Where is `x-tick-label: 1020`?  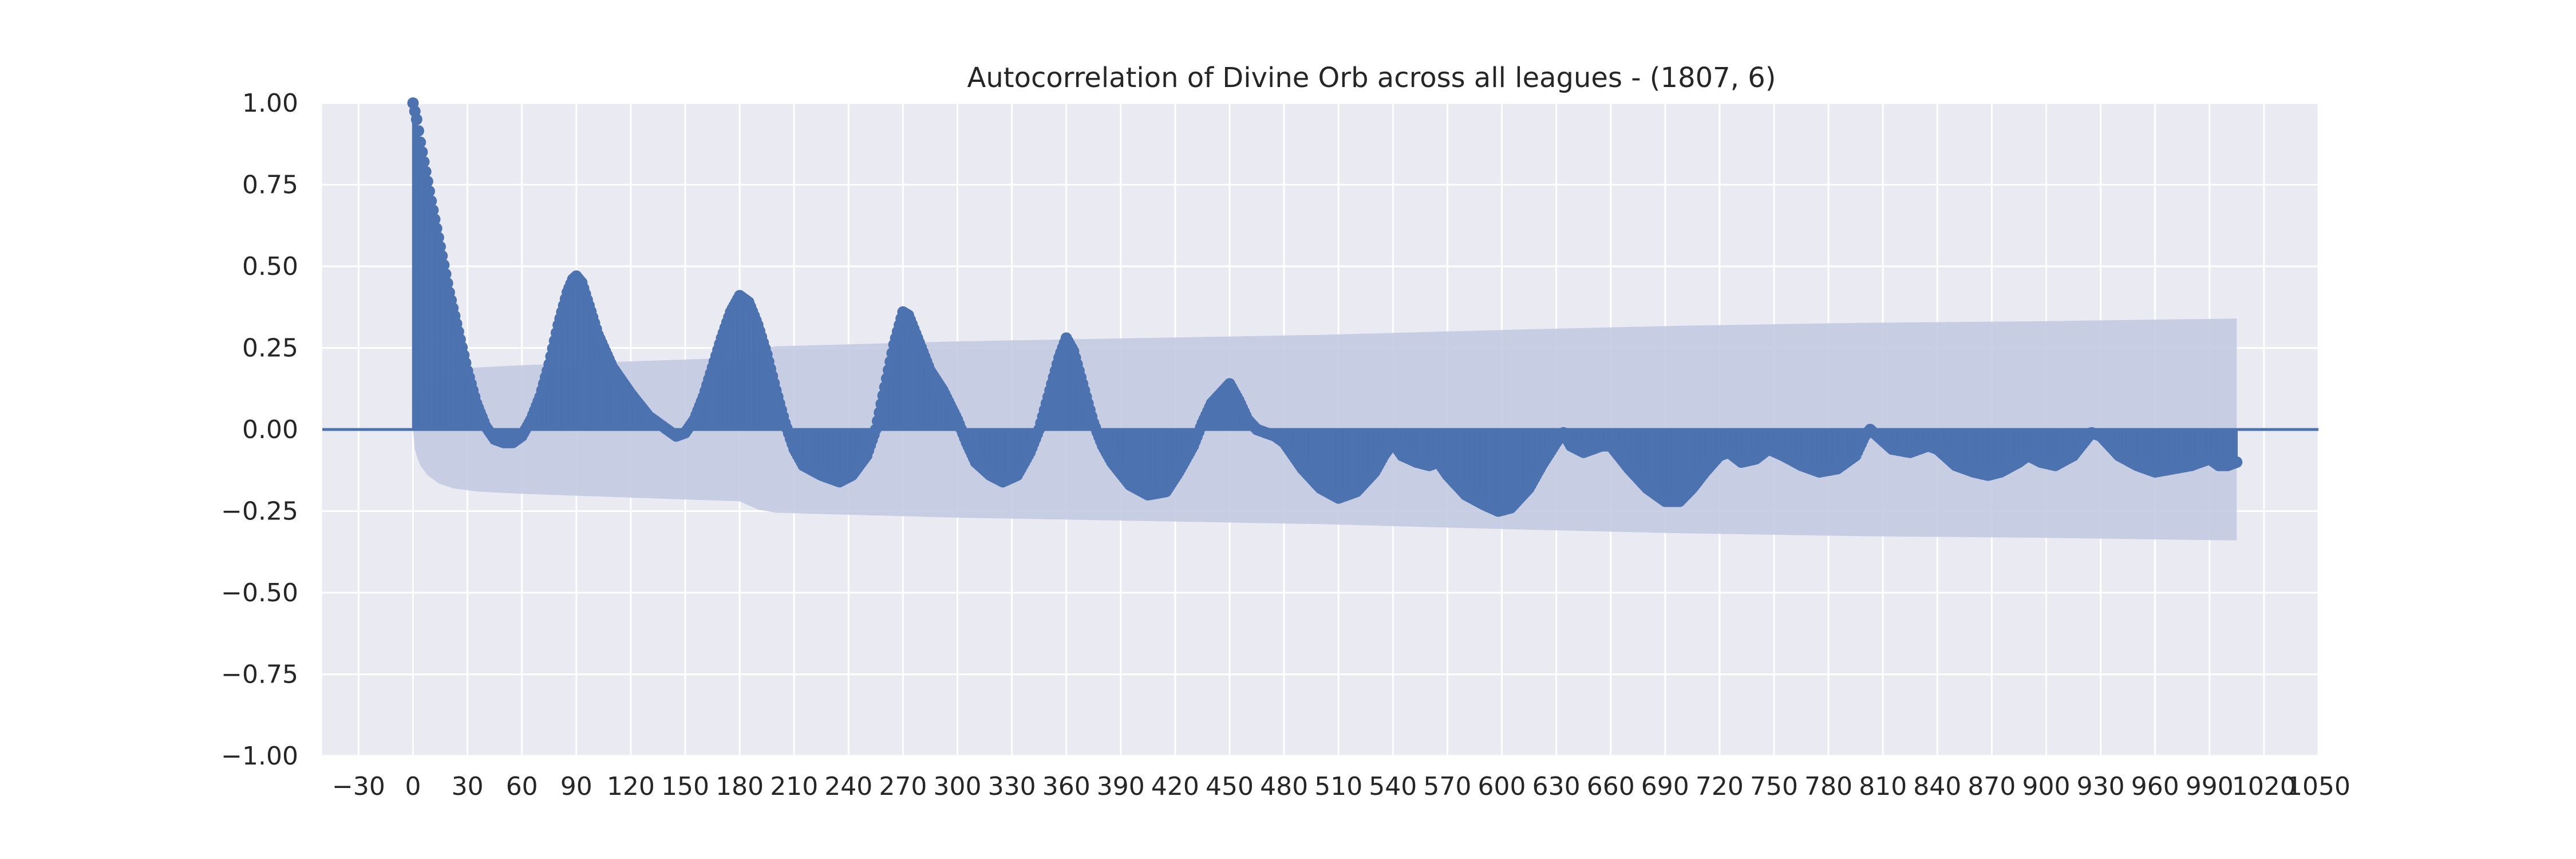
x-tick-label: 1020 is located at coordinates (2264, 786).